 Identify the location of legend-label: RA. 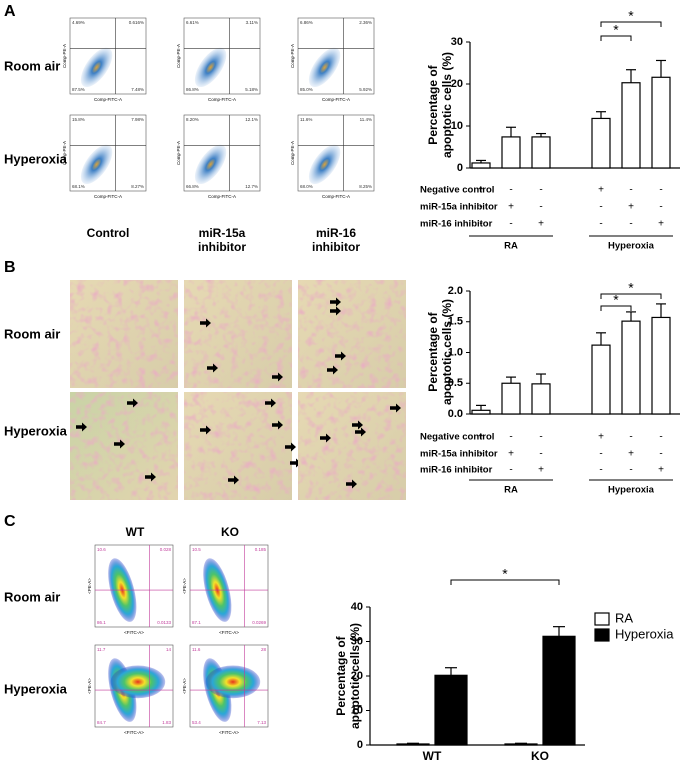
(624, 617).